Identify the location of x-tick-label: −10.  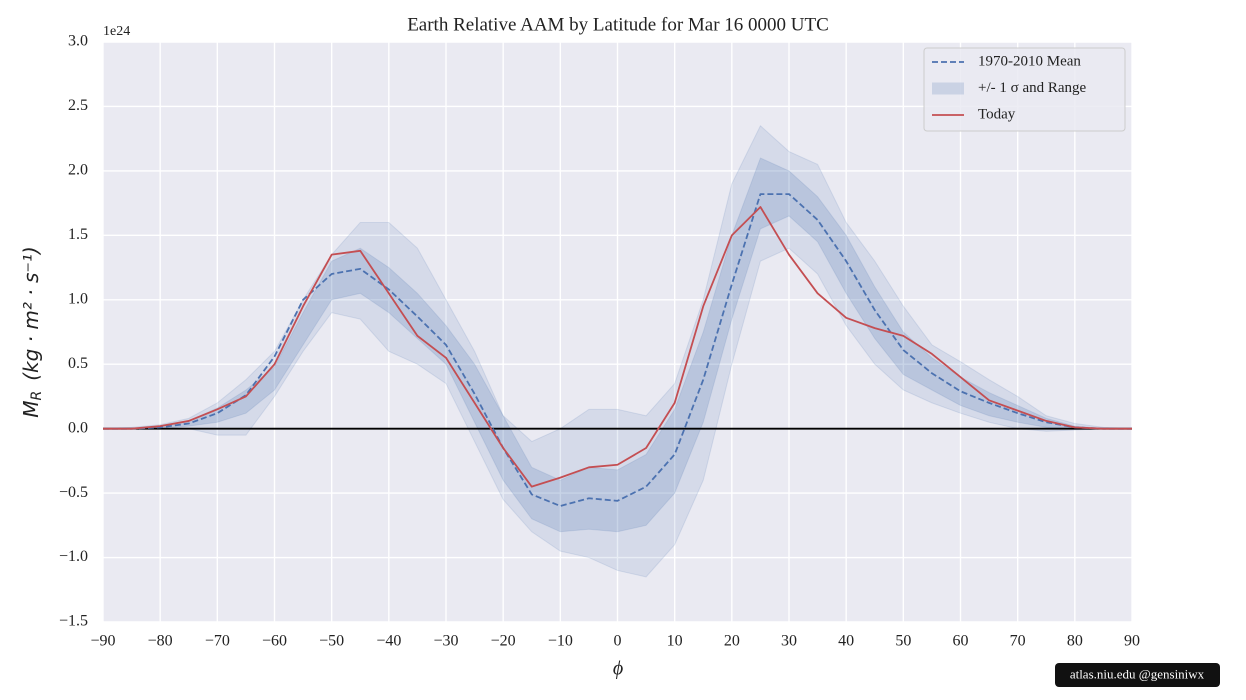
(560, 641).